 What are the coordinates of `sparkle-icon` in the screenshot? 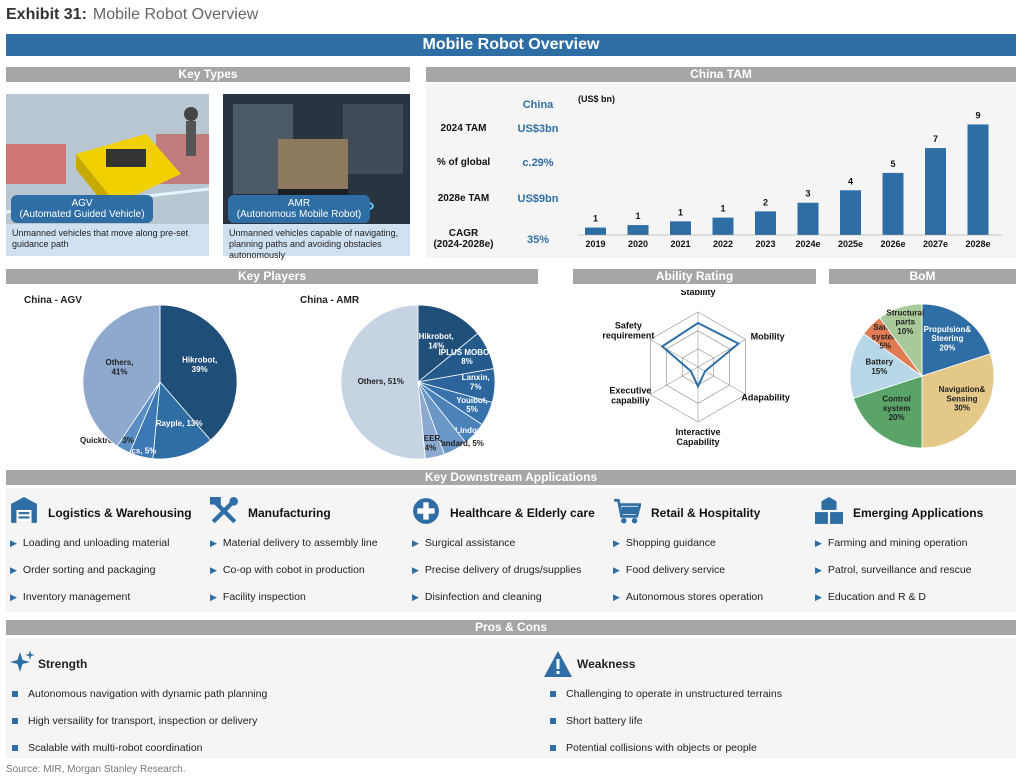 It's located at (22, 661).